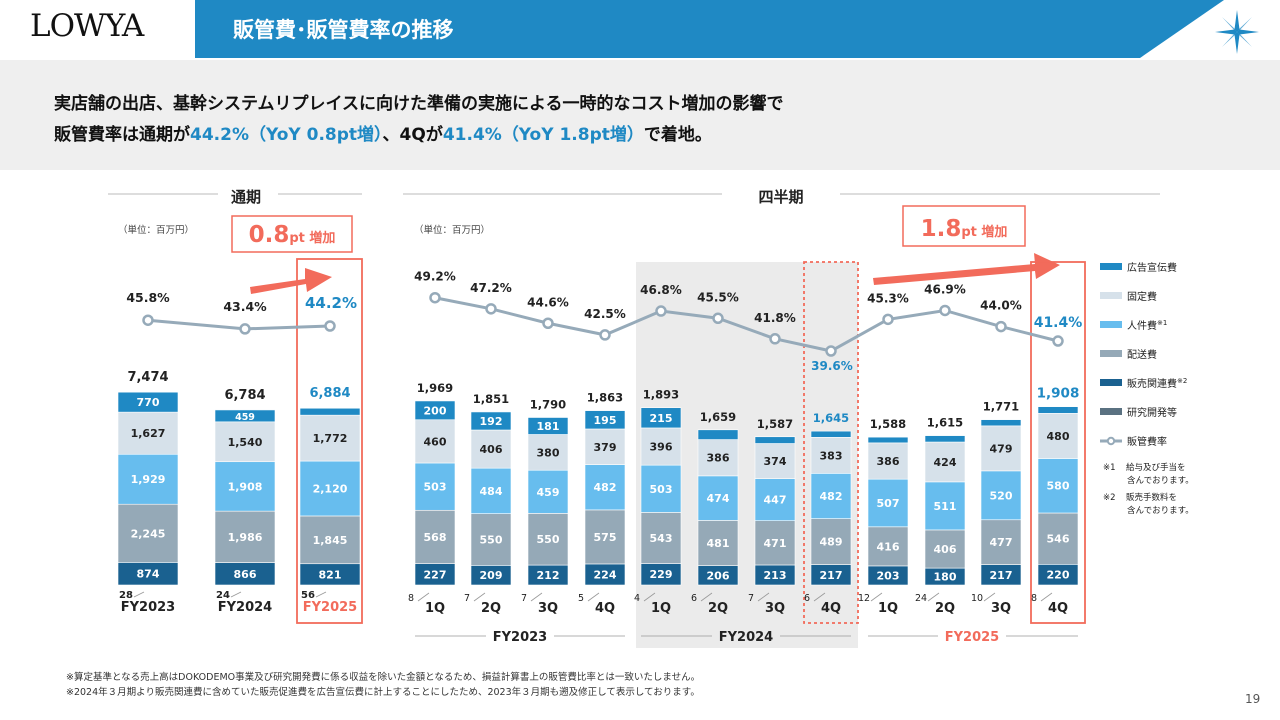 This screenshot has height=720, width=1280. What do you see at coordinates (1142, 296) in the screenshot?
I see `legend-label: 固定費` at bounding box center [1142, 296].